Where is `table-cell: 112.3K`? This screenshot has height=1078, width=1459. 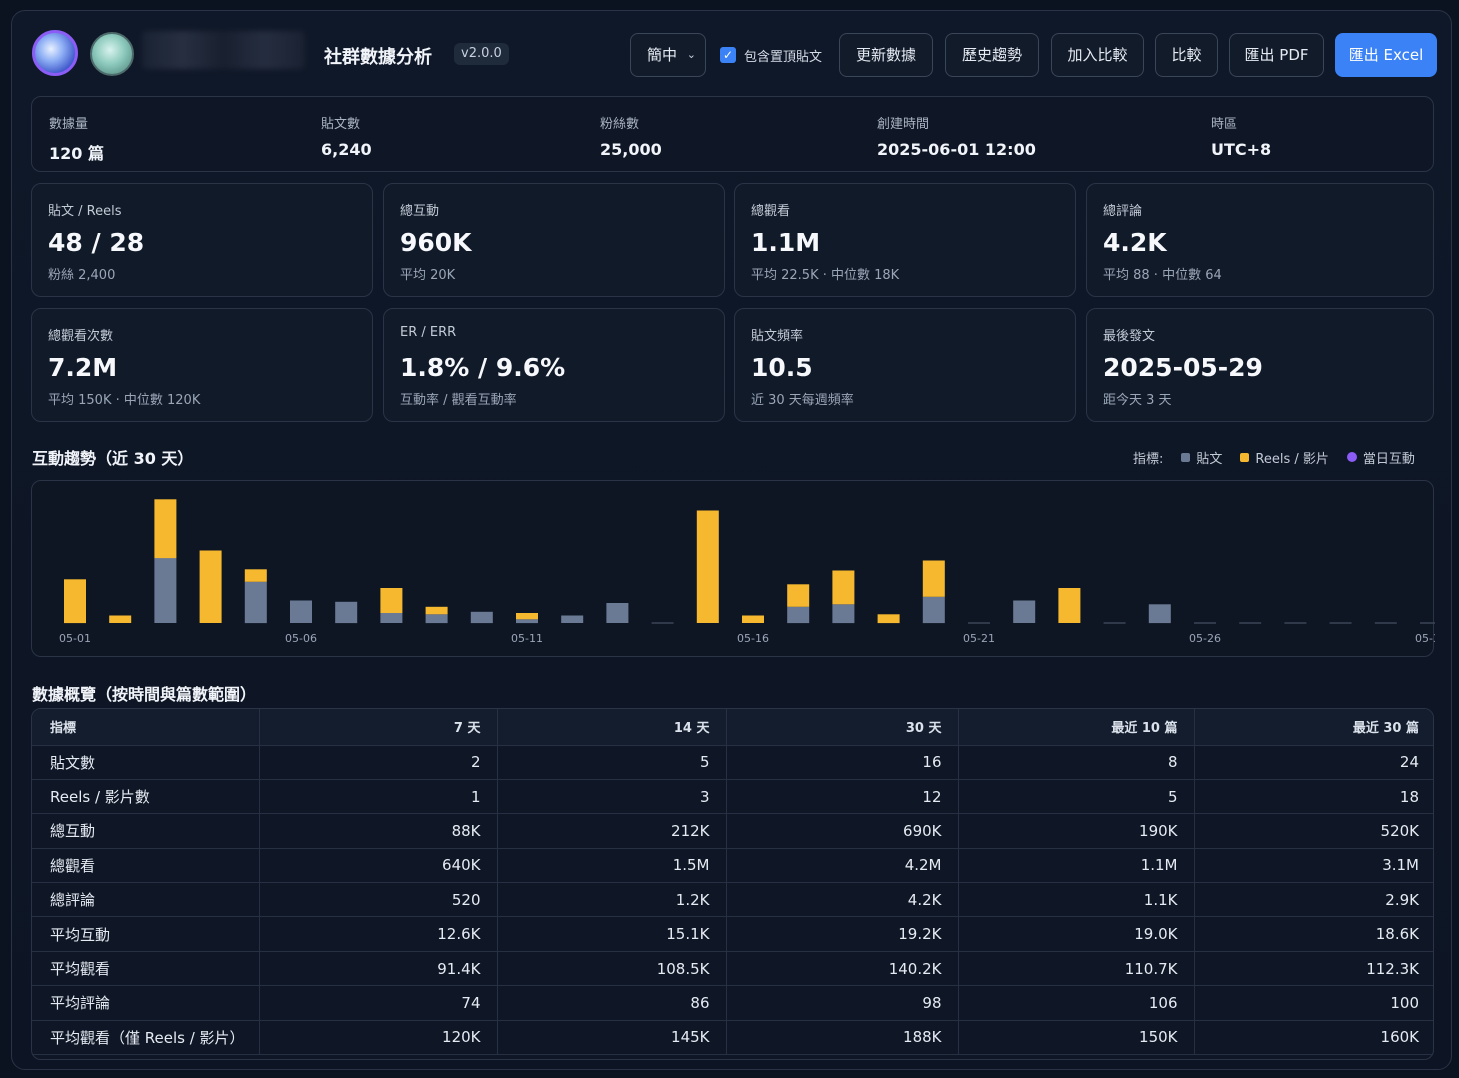 table-cell: 112.3K is located at coordinates (1313, 969).